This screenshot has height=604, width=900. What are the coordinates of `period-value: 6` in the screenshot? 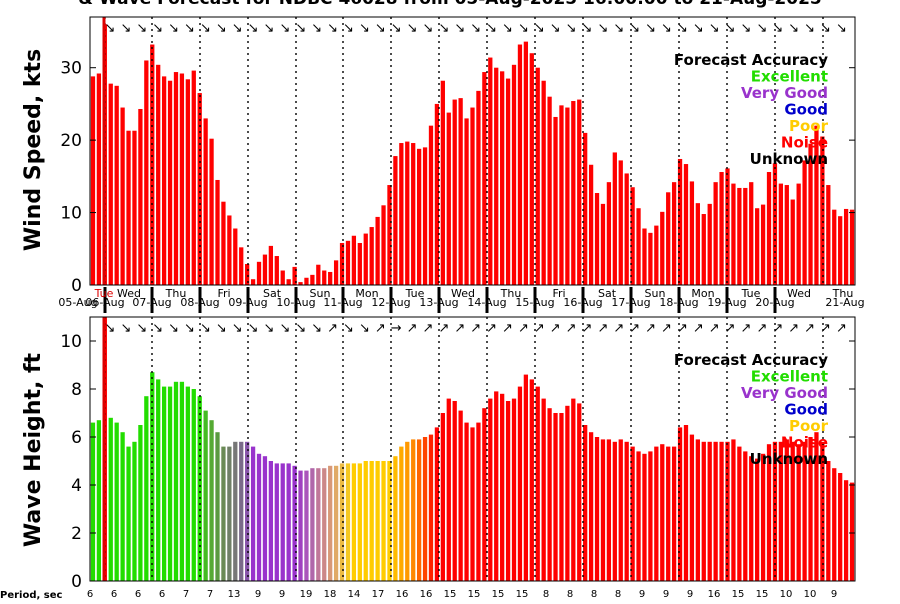 It's located at (138, 594).